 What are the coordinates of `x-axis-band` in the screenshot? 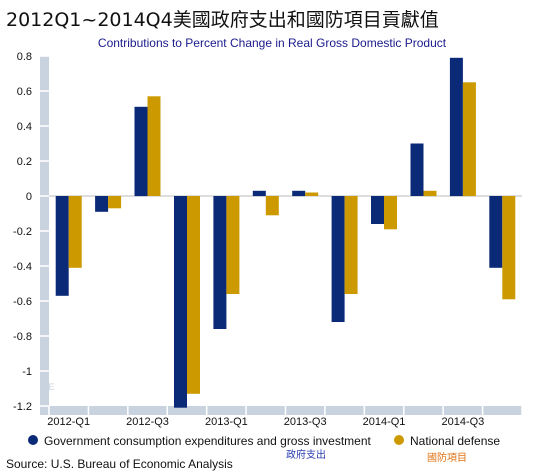 It's located at (281, 410).